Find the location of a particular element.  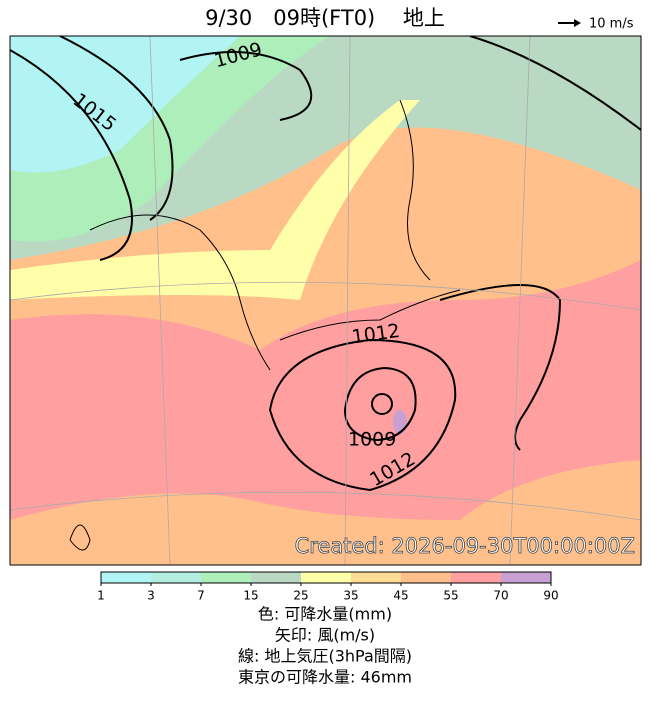

colorbar-tick-label: 1 is located at coordinates (101, 596).